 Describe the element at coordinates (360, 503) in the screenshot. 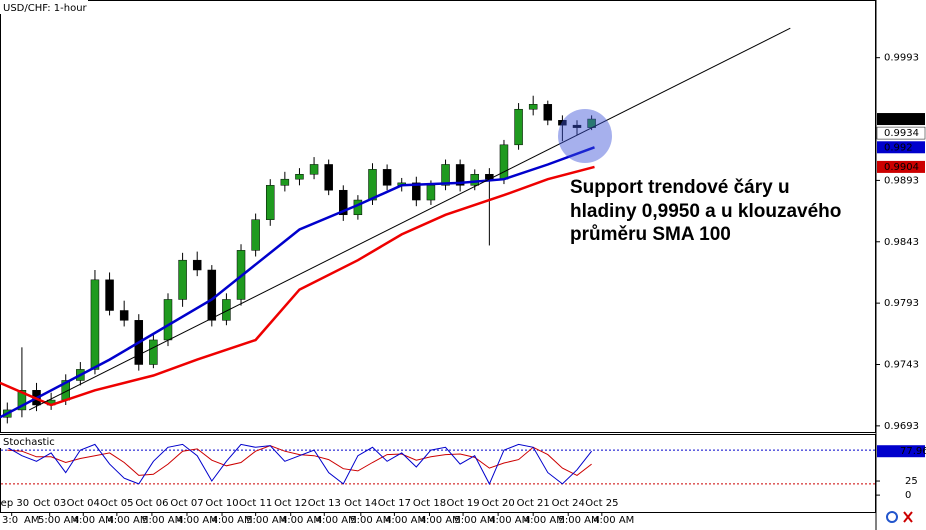

I see `x-tick-label: Oct 14` at that location.